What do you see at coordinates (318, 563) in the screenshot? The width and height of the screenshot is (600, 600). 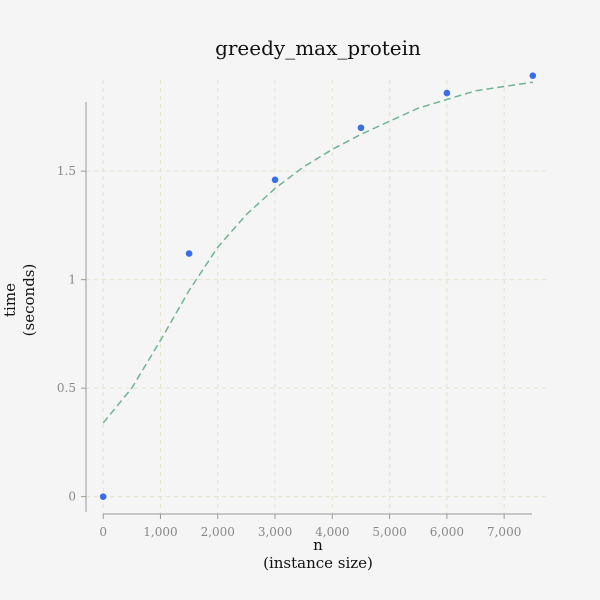 I see `x-axis-label-line2: (instance size)` at bounding box center [318, 563].